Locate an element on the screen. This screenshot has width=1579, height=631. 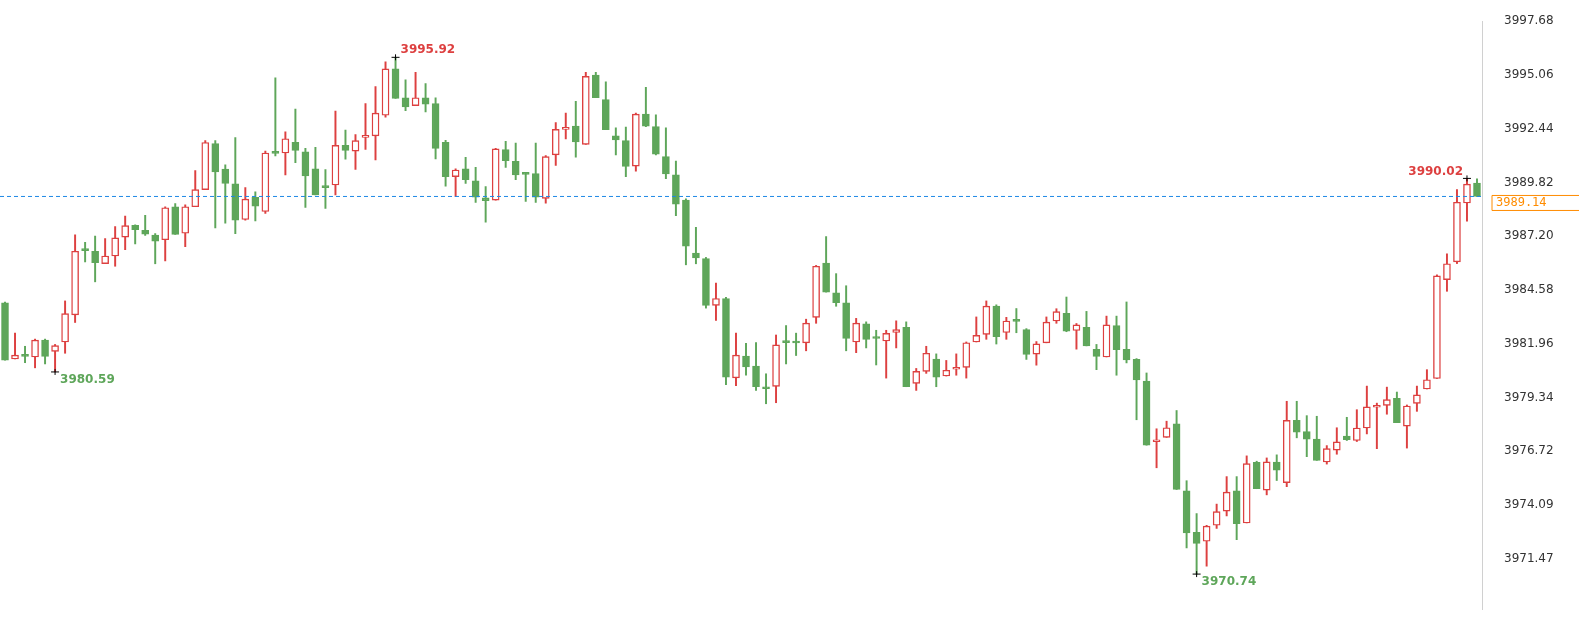
y-tick-label: 3989.82 is located at coordinates (1529, 181).